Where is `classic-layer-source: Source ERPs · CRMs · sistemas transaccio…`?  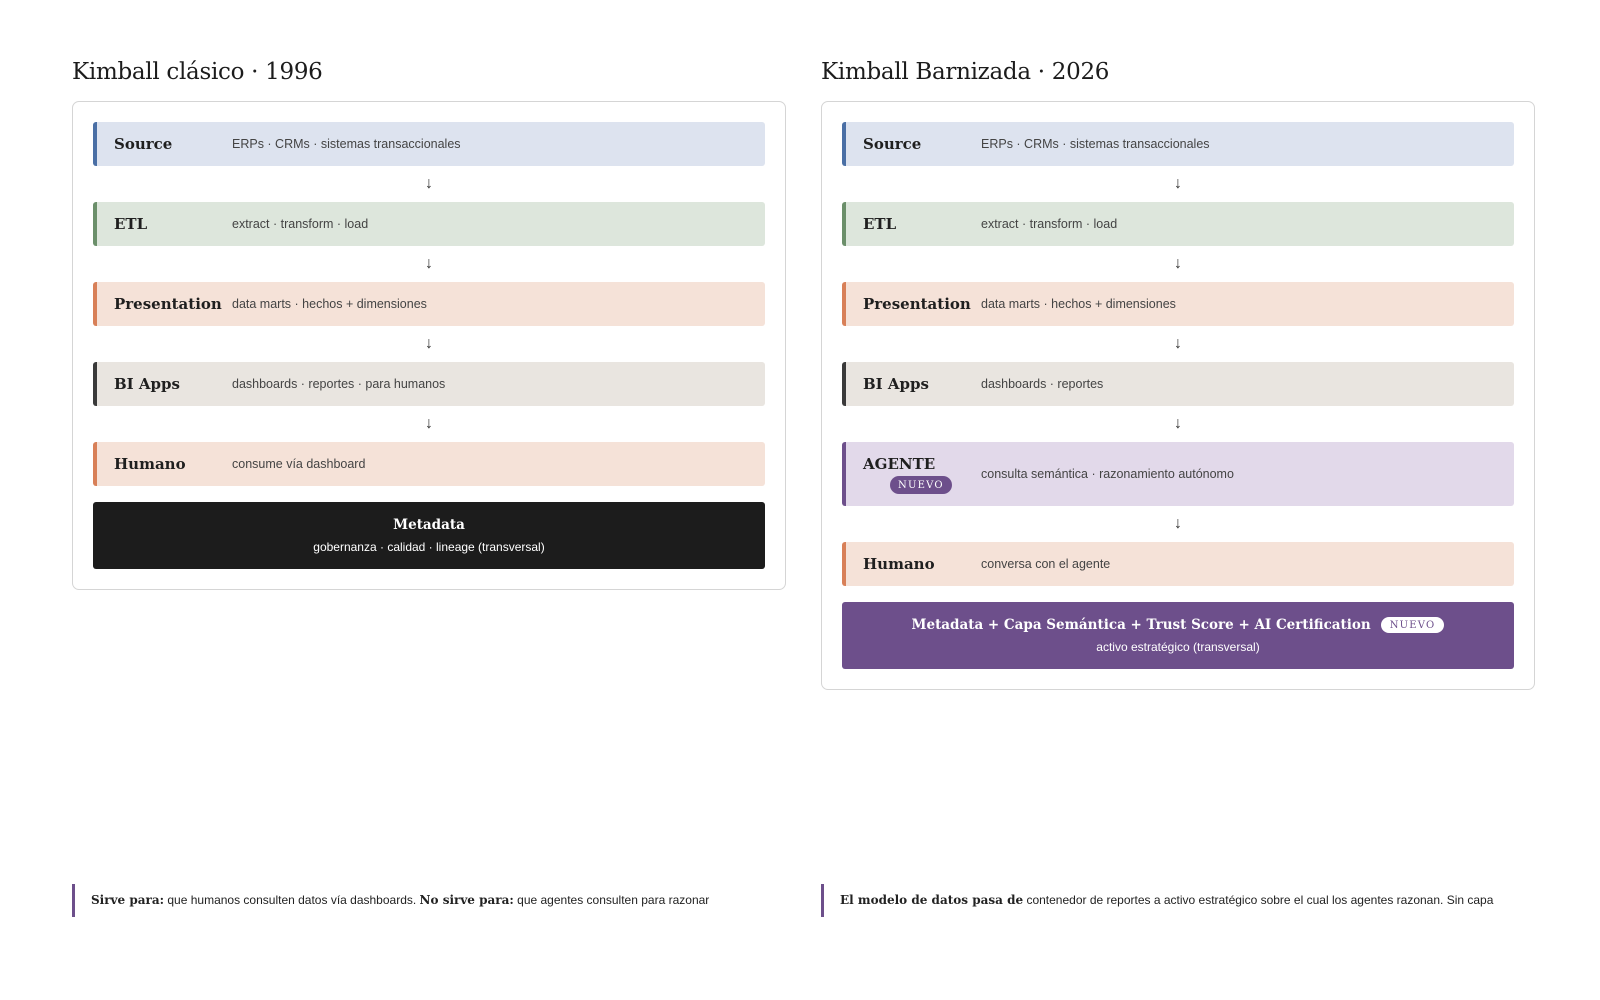
classic-layer-source: Source ERPs · CRMs · sistemas transaccio… is located at coordinates (429, 144).